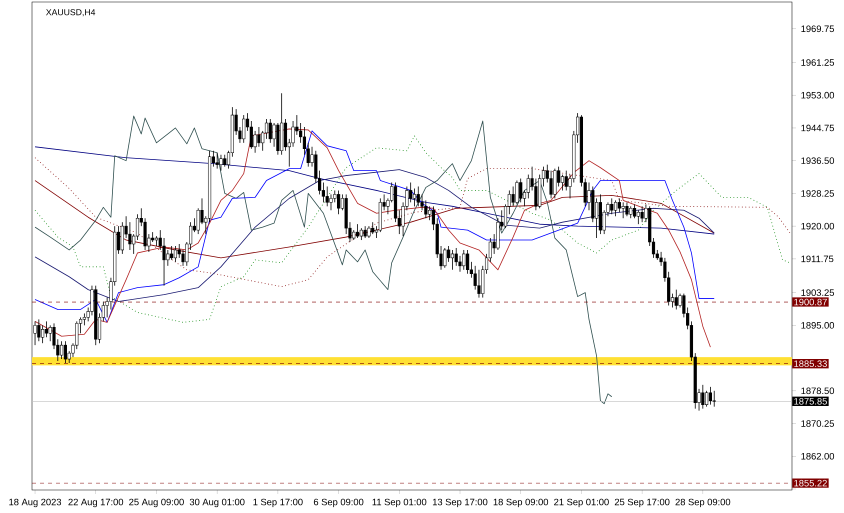 The height and width of the screenshot is (513, 844). I want to click on y-tick-label: 1936.50, so click(817, 160).